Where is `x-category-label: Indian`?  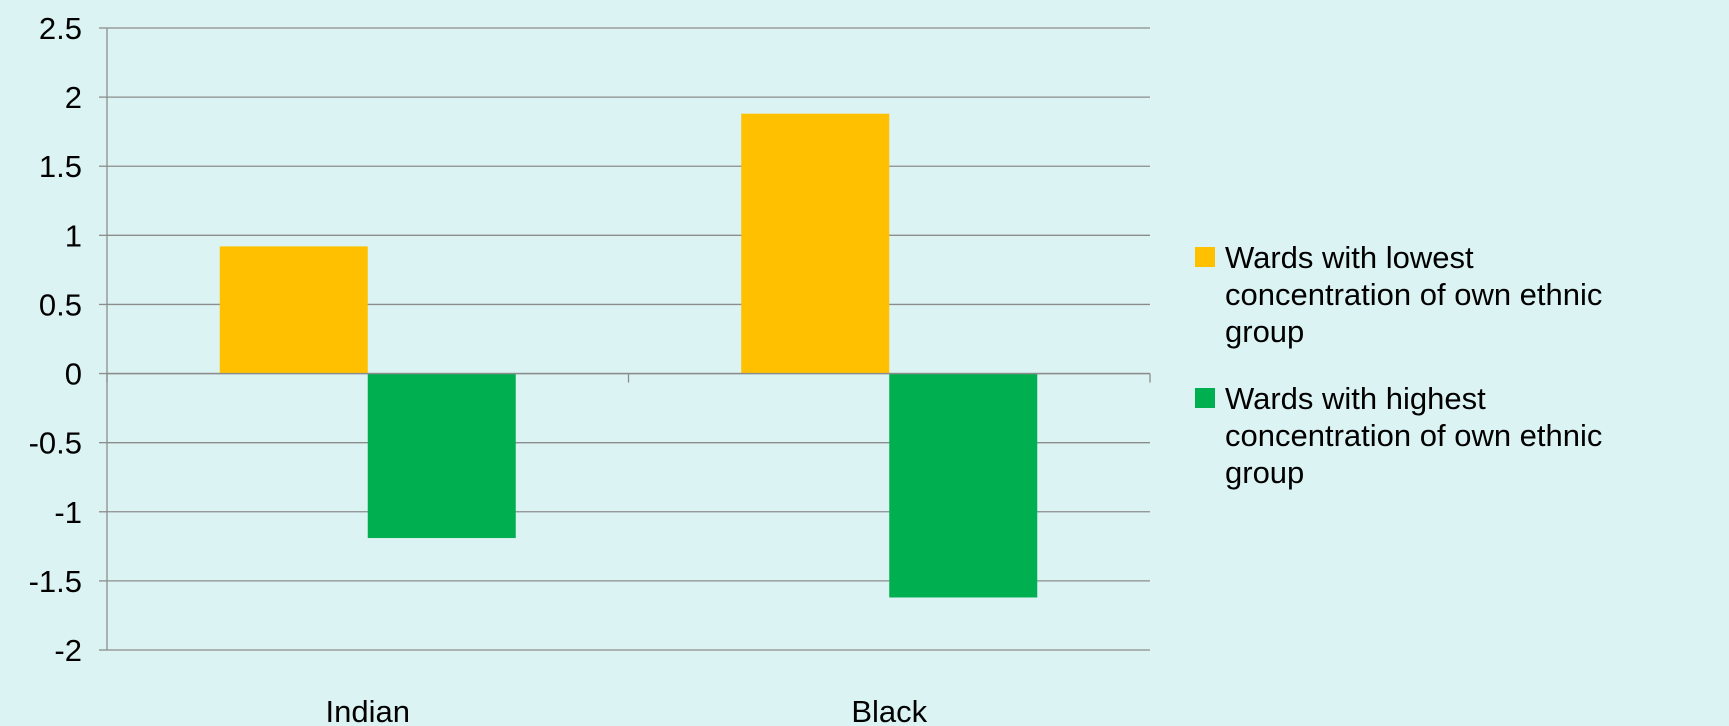 x-category-label: Indian is located at coordinates (368, 710).